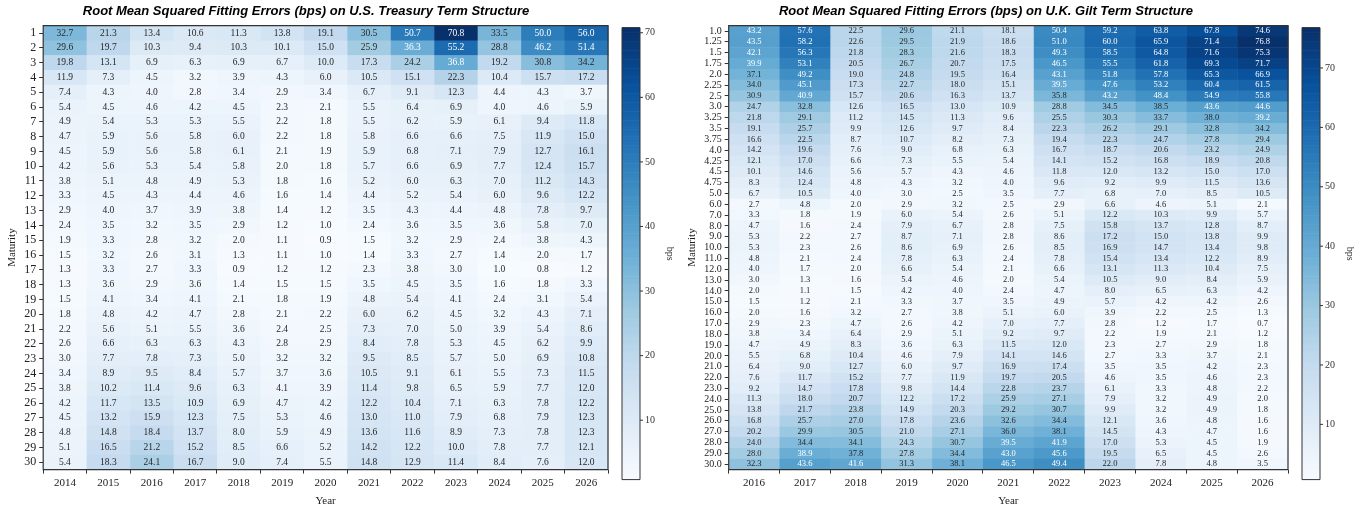 The image size is (1360, 524). Describe the element at coordinates (1008, 30) in the screenshot. I see `data-label: 18.1` at that location.